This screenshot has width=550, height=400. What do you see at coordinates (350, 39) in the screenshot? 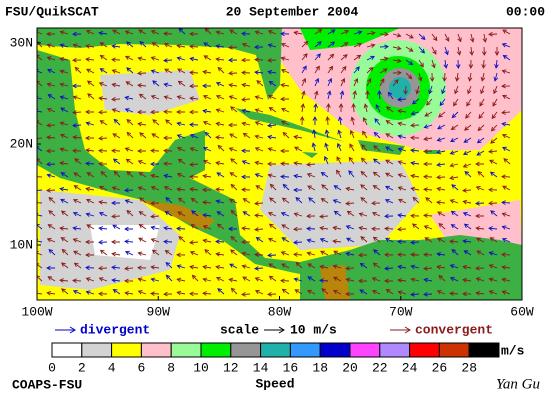
I see `speed-region` at bounding box center [350, 39].